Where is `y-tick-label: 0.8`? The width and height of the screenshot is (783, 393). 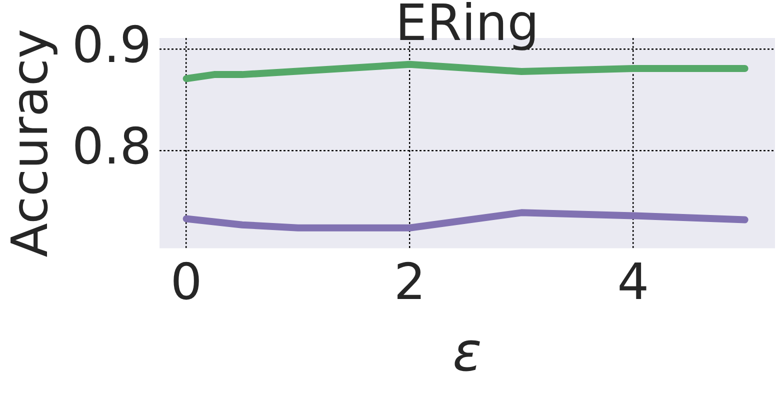 y-tick-label: 0.8 is located at coordinates (112, 147).